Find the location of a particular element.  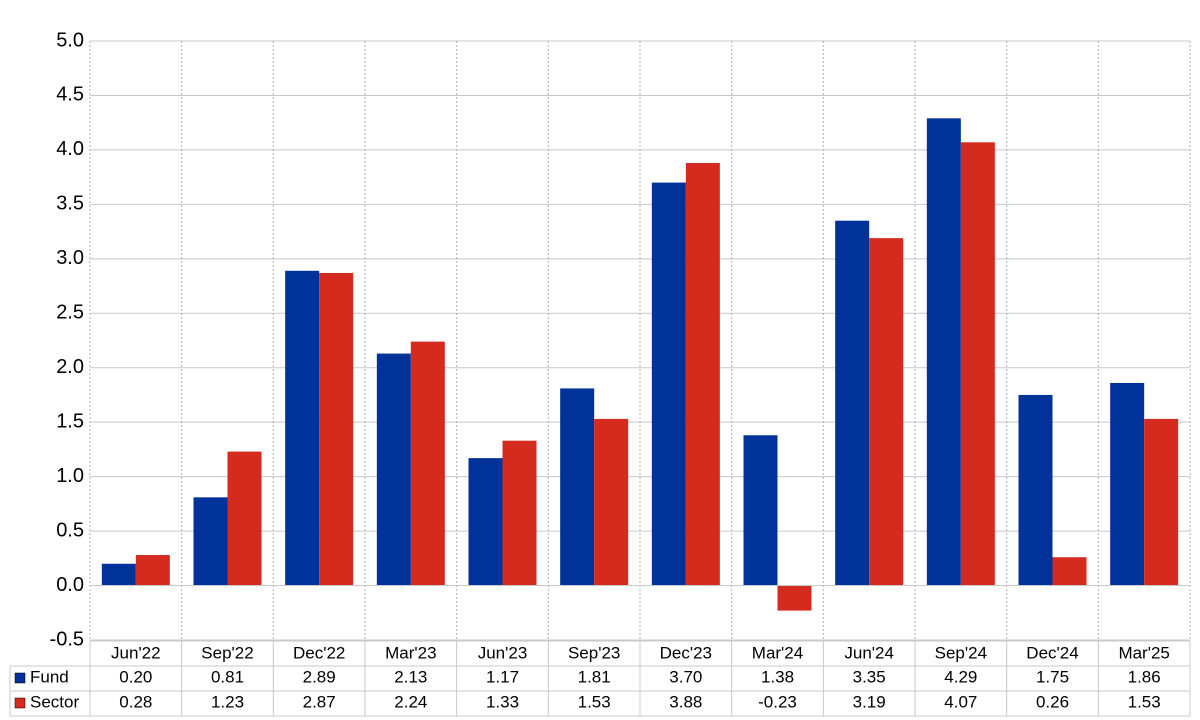

table-value: 3.19 is located at coordinates (869, 701).